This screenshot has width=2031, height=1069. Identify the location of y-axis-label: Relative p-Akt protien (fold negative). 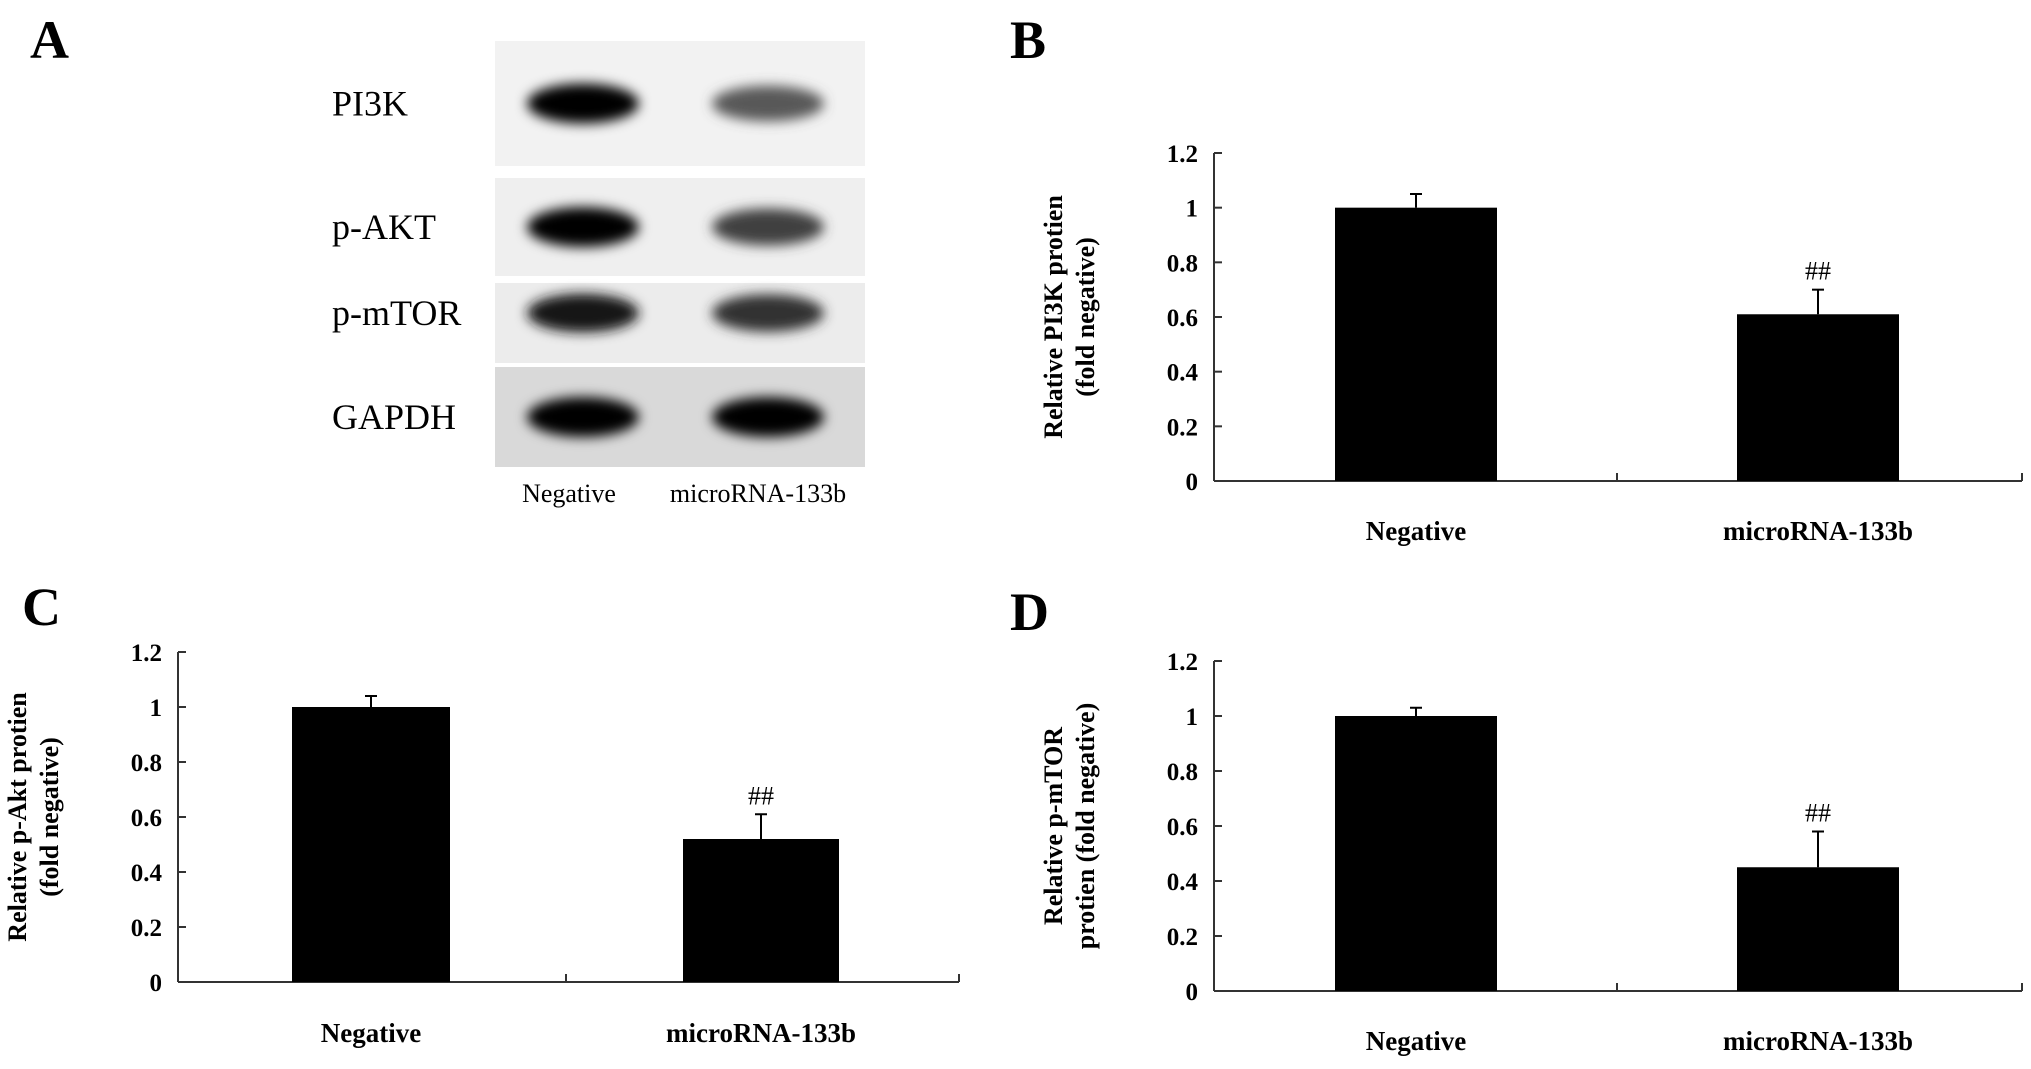
(33, 817).